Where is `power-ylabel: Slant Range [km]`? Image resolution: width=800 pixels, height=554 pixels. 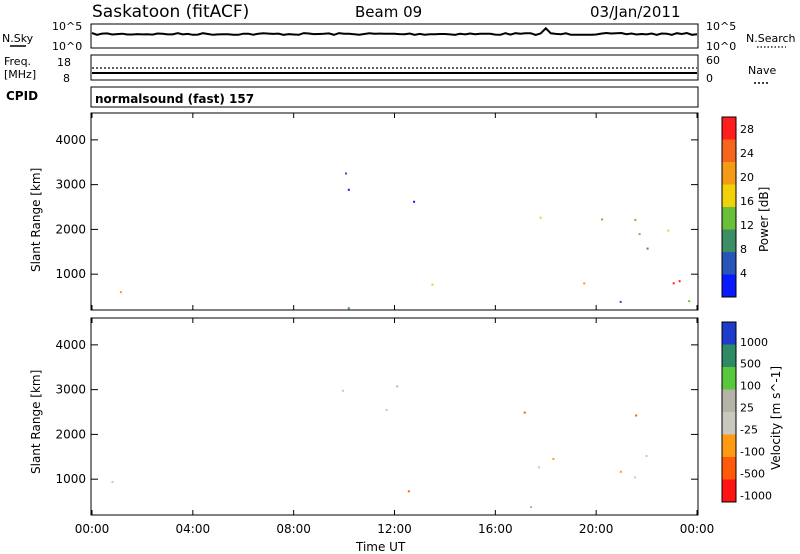 power-ylabel: Slant Range [km] is located at coordinates (36, 220).